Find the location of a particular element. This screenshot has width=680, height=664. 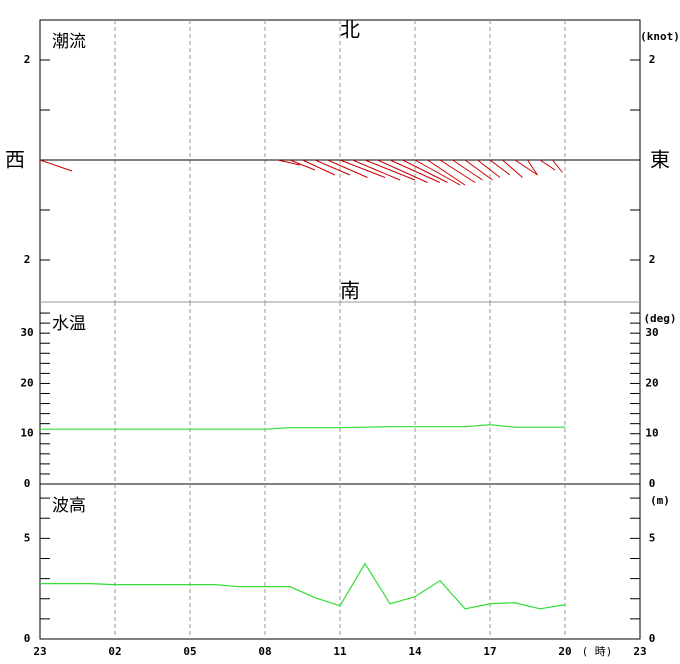

x-axis-label: ( 時) is located at coordinates (597, 651).